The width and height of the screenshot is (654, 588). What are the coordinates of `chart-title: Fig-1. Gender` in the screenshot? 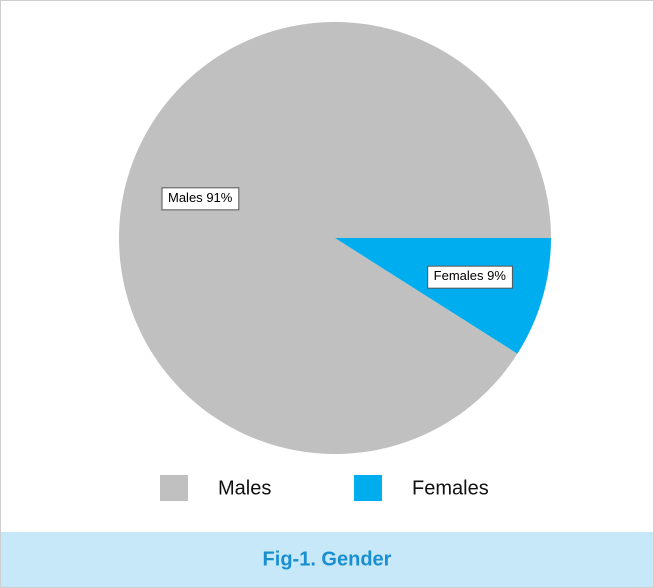 It's located at (327, 559).